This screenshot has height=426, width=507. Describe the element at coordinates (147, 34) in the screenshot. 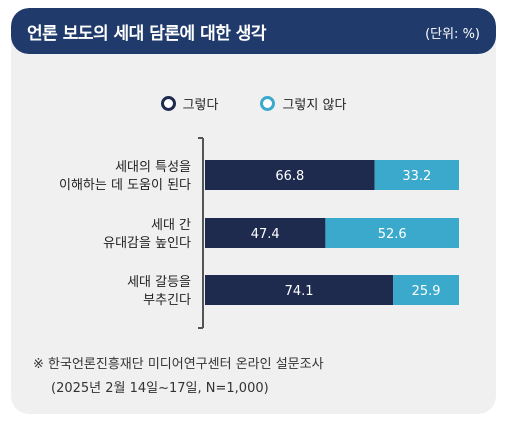

I see `chart-title: 언론 보도의 세대 담론에 대한 생각` at that location.